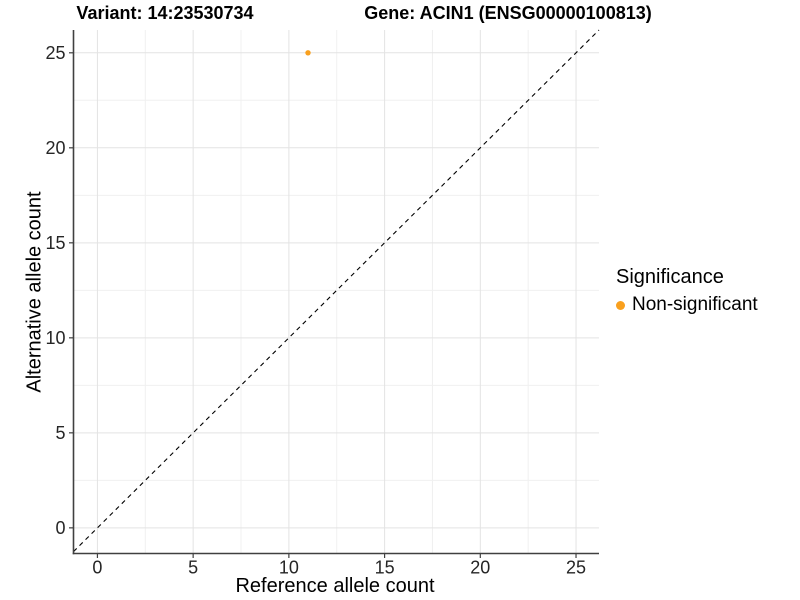 This screenshot has height=600, width=800. I want to click on legend-title: Significance, so click(670, 277).